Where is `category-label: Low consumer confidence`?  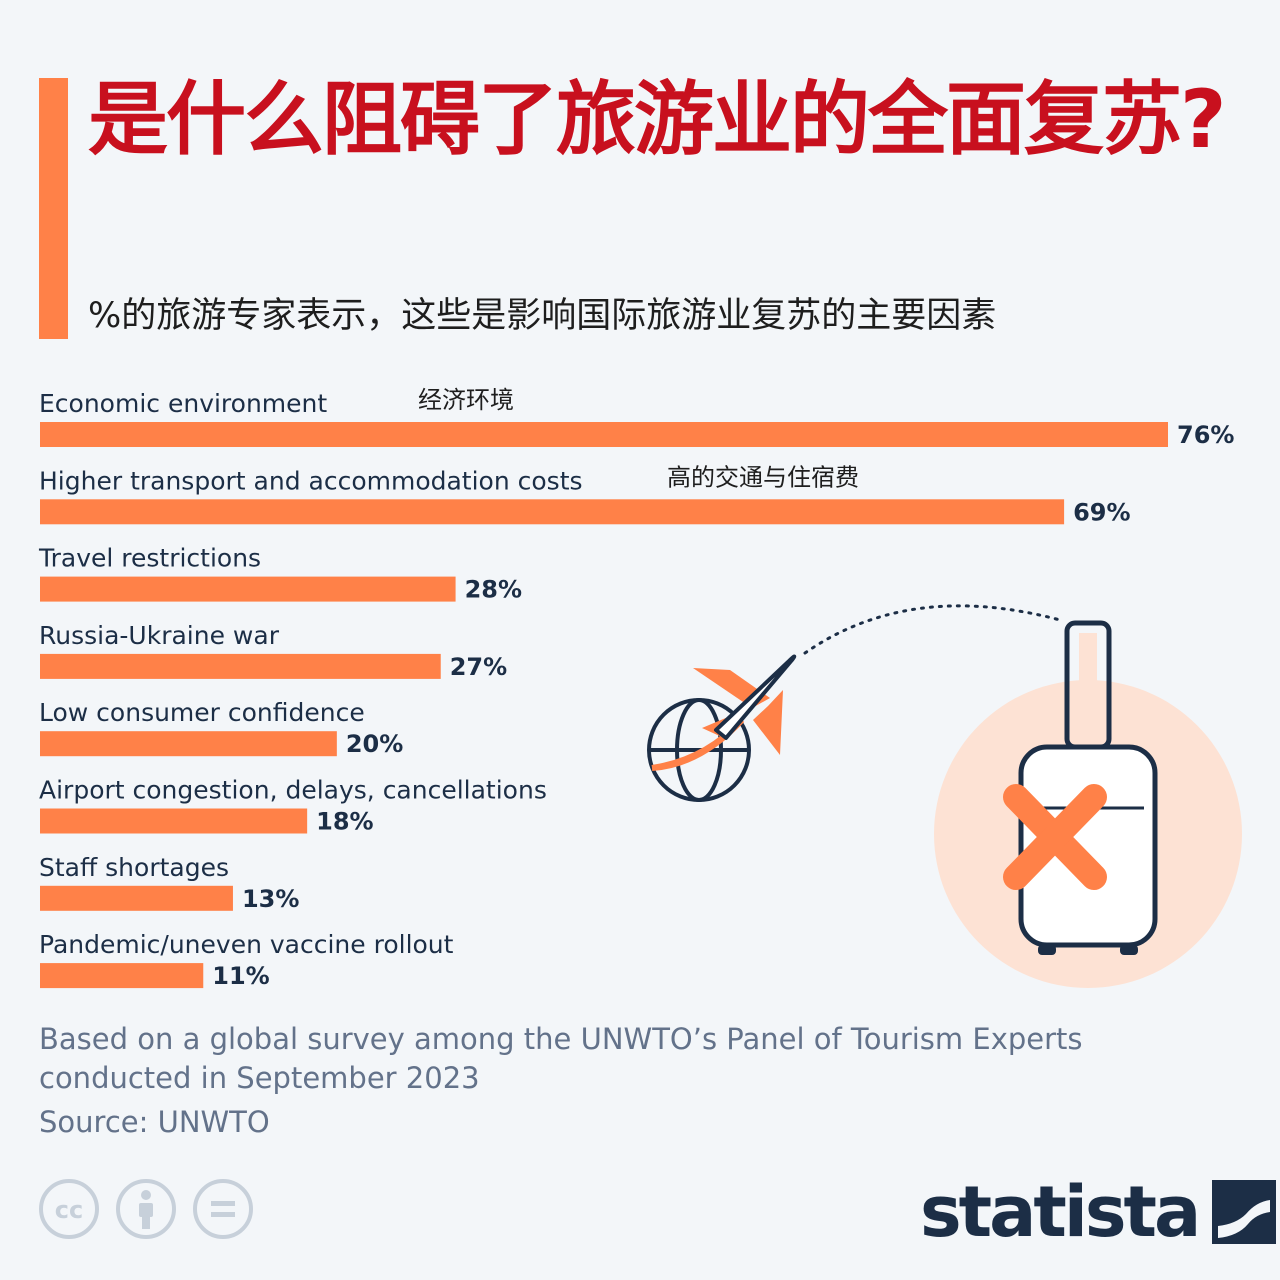
category-label: Low consumer confidence is located at coordinates (202, 712).